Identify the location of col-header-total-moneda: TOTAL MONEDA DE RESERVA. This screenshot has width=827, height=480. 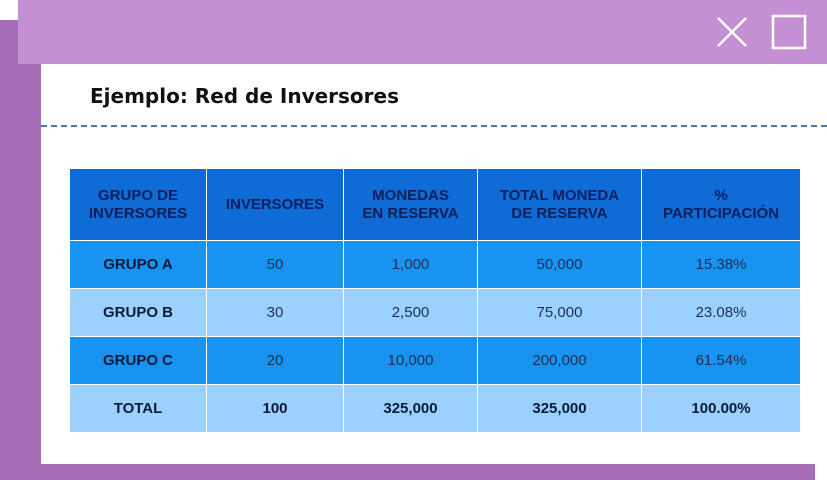
(559, 204).